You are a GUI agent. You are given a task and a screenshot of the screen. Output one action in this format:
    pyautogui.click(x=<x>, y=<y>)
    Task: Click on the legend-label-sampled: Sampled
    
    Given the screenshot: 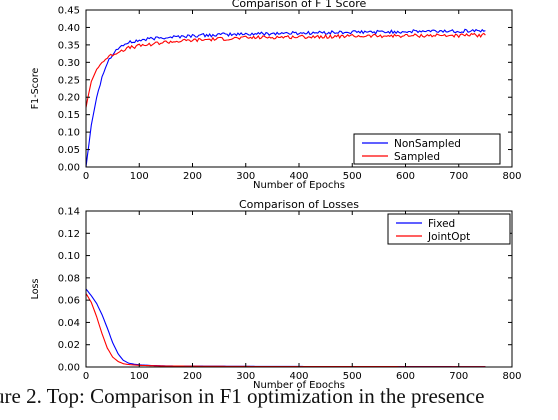 What is the action you would take?
    pyautogui.click(x=417, y=157)
    